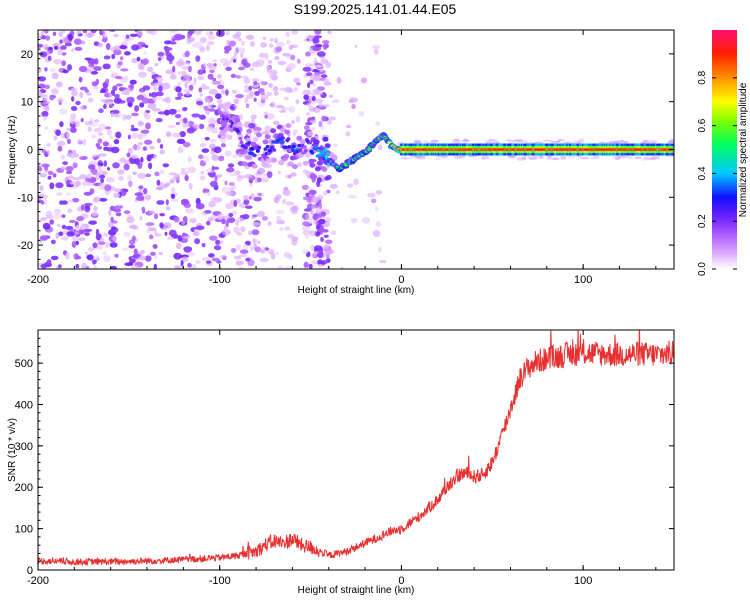 The width and height of the screenshot is (750, 600). I want to click on chart-title: S199.2025.141.01.44.E05, so click(375, 9).